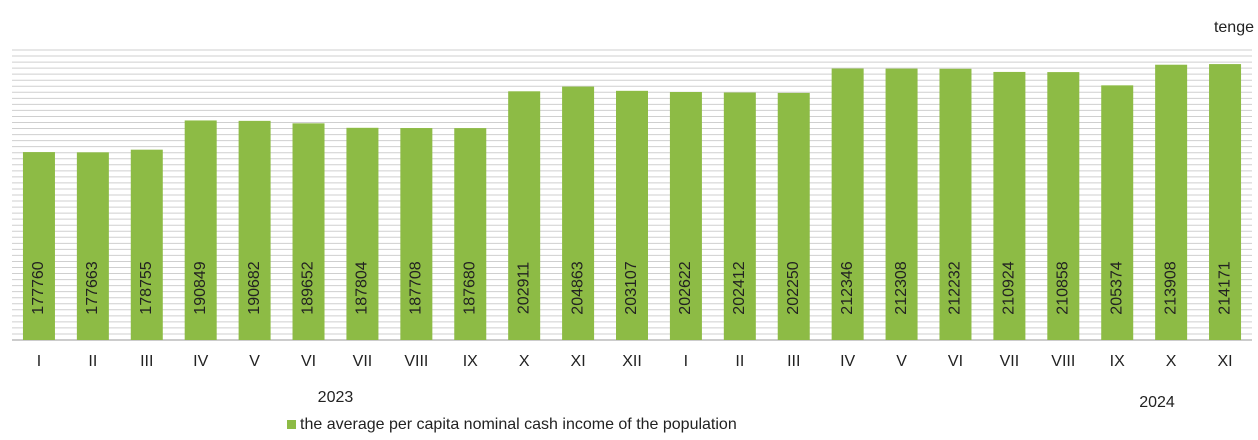 The height and width of the screenshot is (440, 1258). Describe the element at coordinates (1224, 287) in the screenshot. I see `value-label: 214171` at that location.